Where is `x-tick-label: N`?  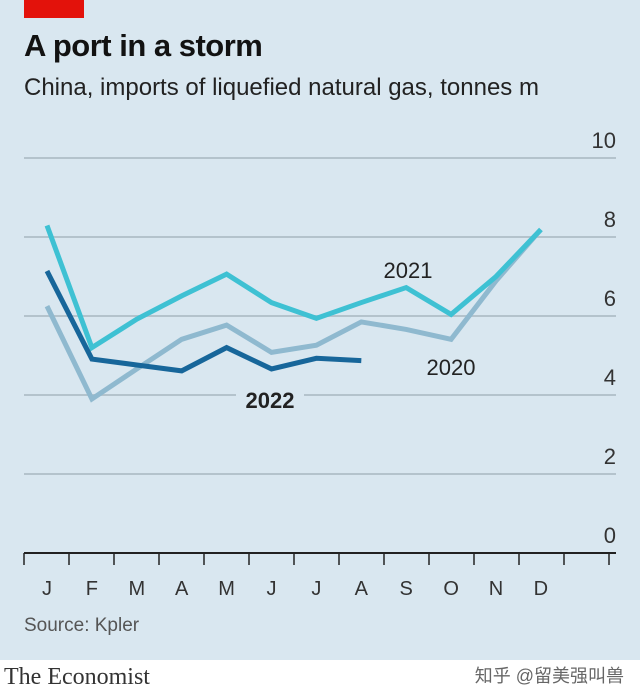 x-tick-label: N is located at coordinates (496, 589).